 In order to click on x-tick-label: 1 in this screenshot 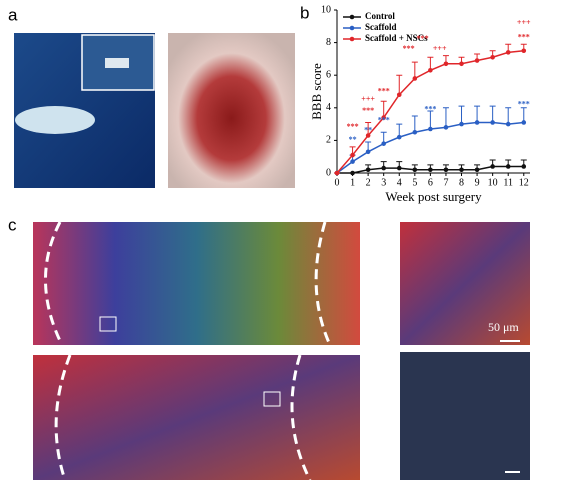, I will do `click(352, 182)`.